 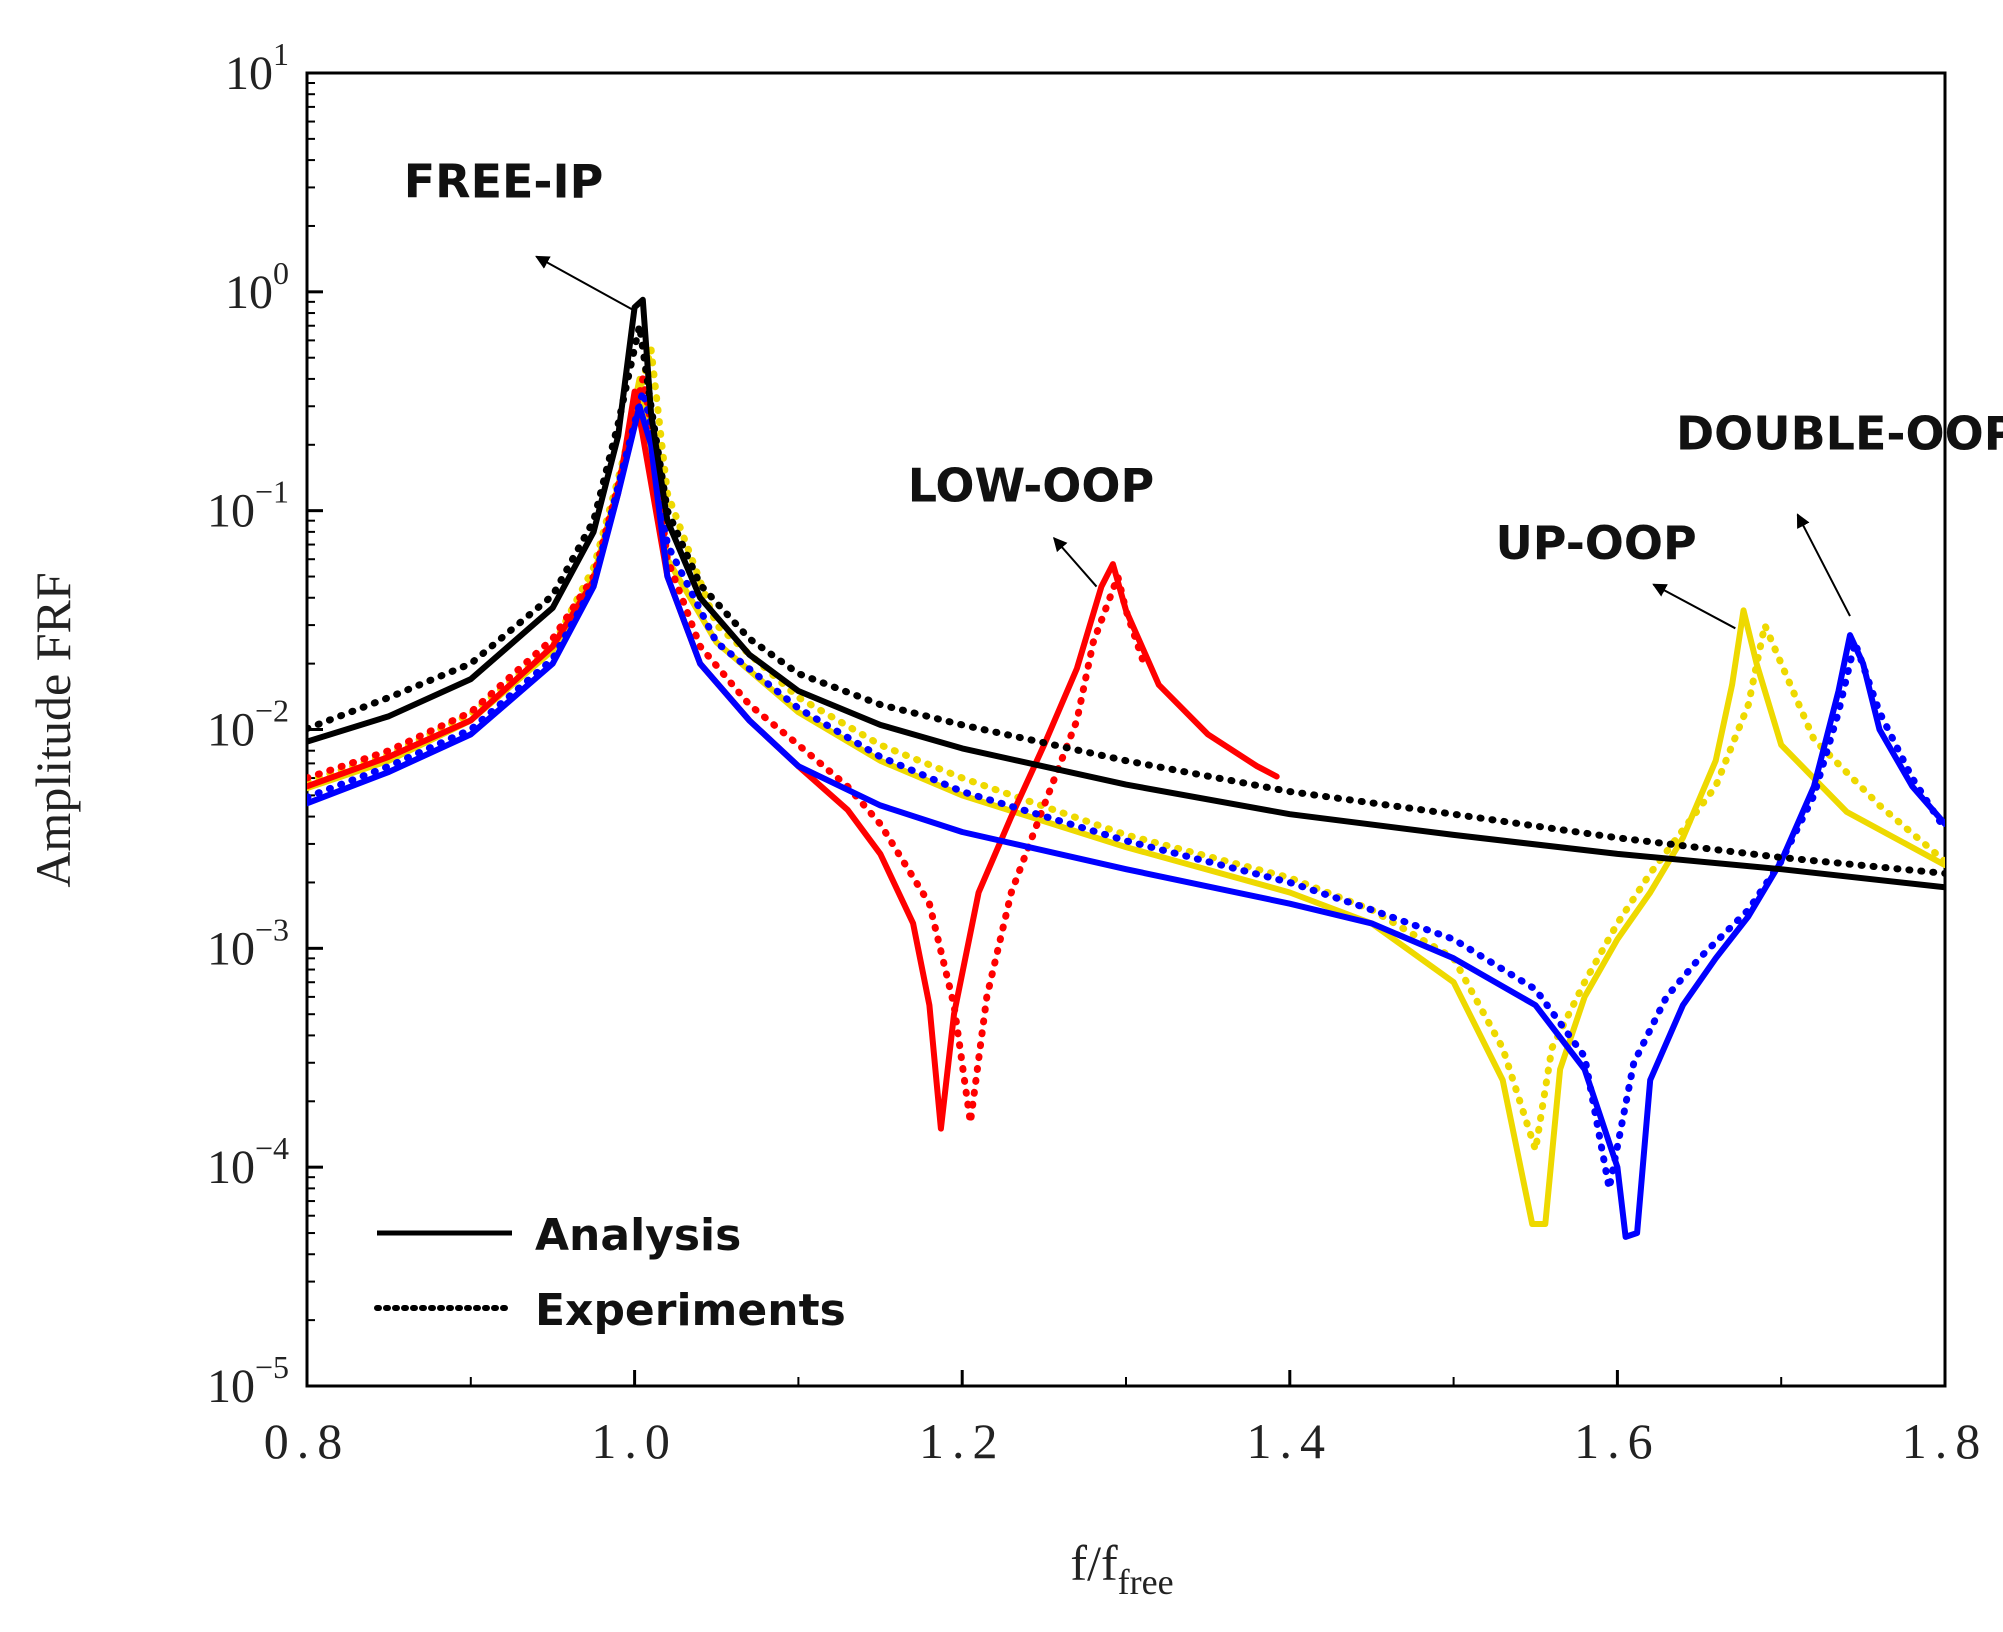 I want to click on y-tick-label: 10⁻⁵, so click(x=248, y=1381).